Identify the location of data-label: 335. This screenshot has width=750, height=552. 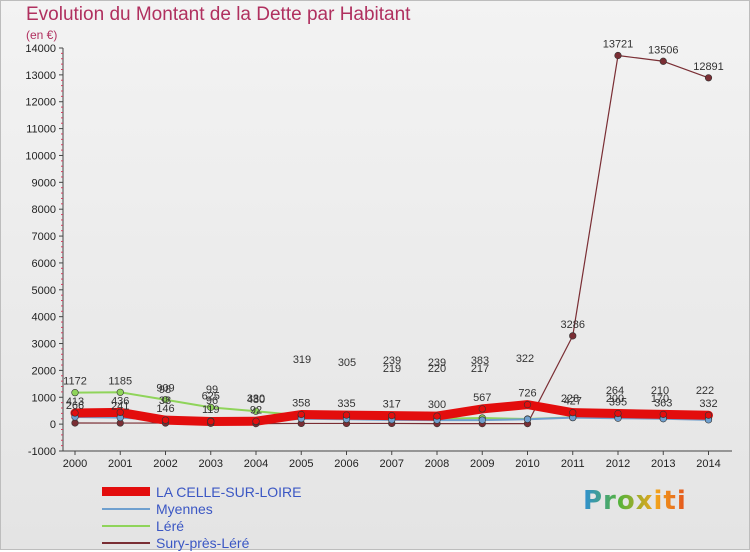
(346, 404).